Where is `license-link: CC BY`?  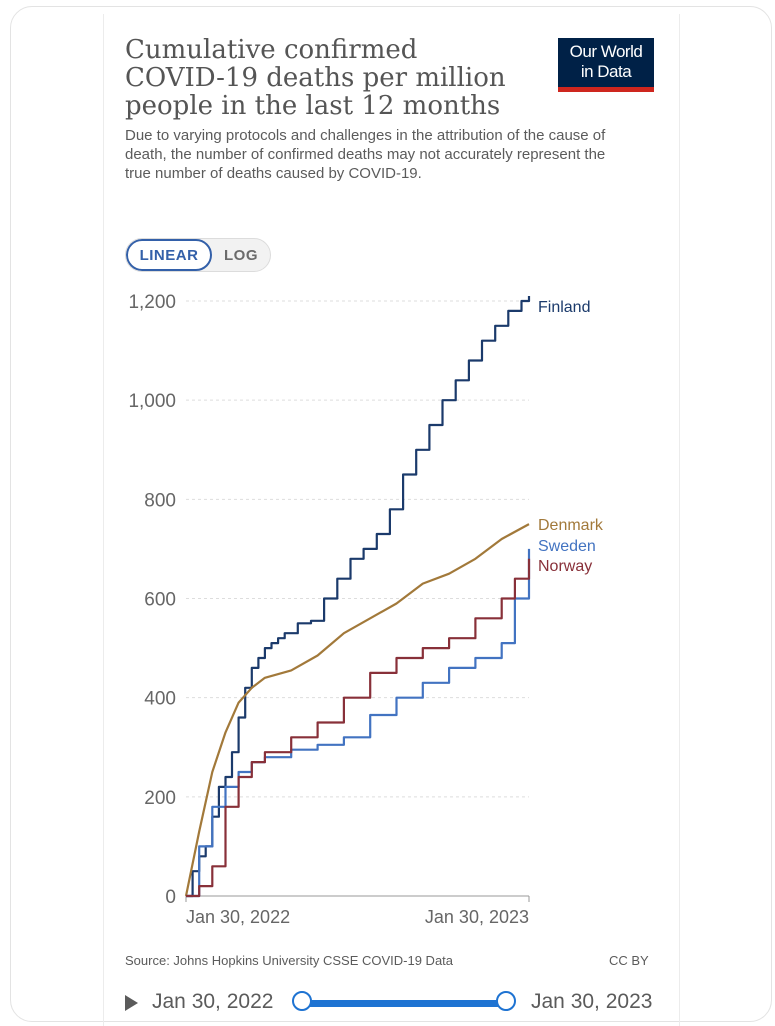
license-link: CC BY is located at coordinates (629, 960).